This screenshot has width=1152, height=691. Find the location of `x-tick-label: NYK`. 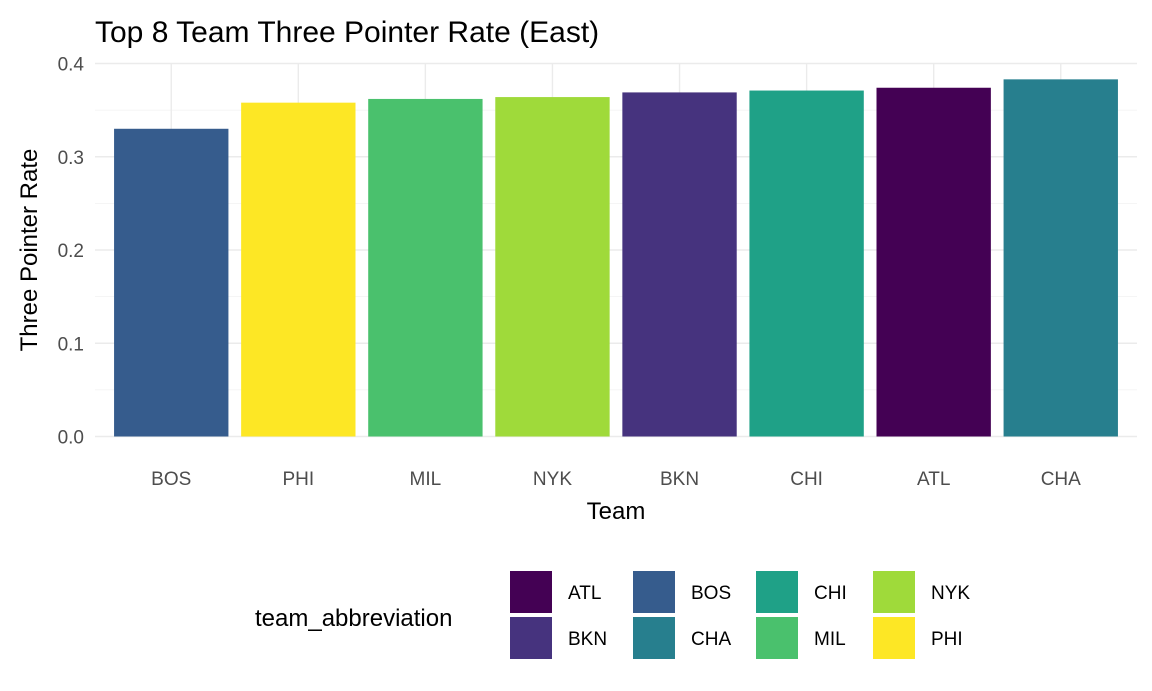

x-tick-label: NYK is located at coordinates (552, 479).